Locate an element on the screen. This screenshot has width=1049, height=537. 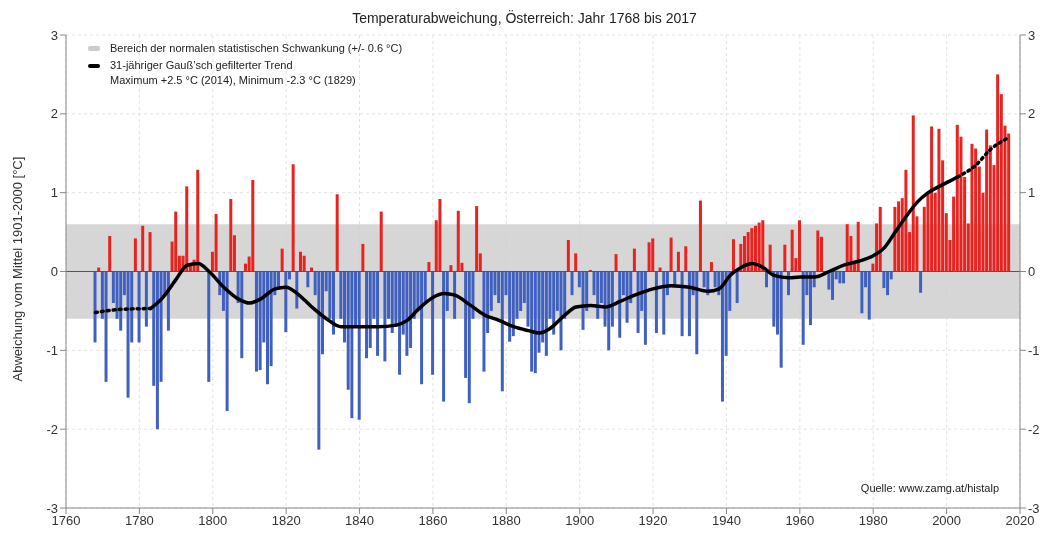
y2-tick-label: 0 is located at coordinates (1032, 272).